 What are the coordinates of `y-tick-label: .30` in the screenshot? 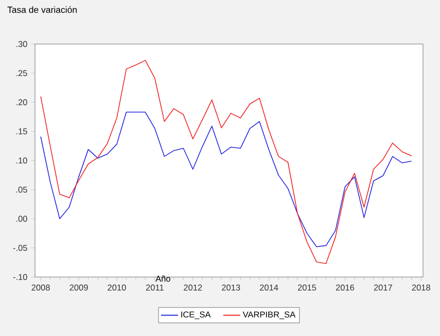 It's located at (22, 44).